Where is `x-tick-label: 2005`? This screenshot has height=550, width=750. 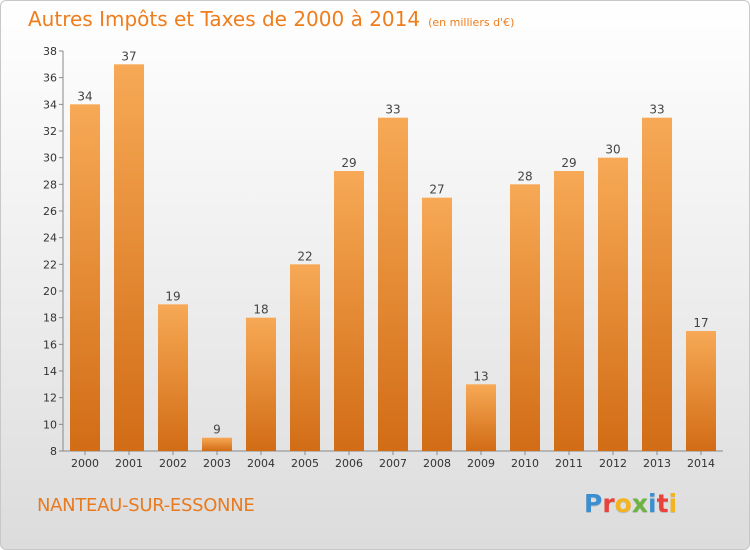
x-tick-label: 2005 is located at coordinates (305, 463).